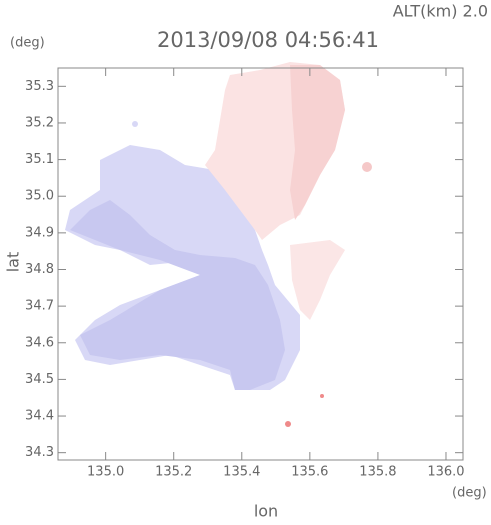 The height and width of the screenshot is (525, 491). What do you see at coordinates (39, 342) in the screenshot?
I see `y-tick-label: 34.6` at bounding box center [39, 342].